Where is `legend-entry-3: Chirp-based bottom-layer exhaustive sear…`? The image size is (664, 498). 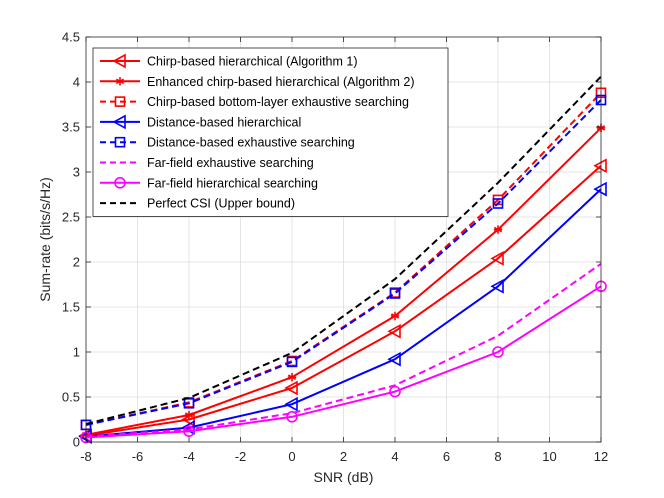 legend-entry-3: Chirp-based bottom-layer exhaustive sear… is located at coordinates (254, 102).